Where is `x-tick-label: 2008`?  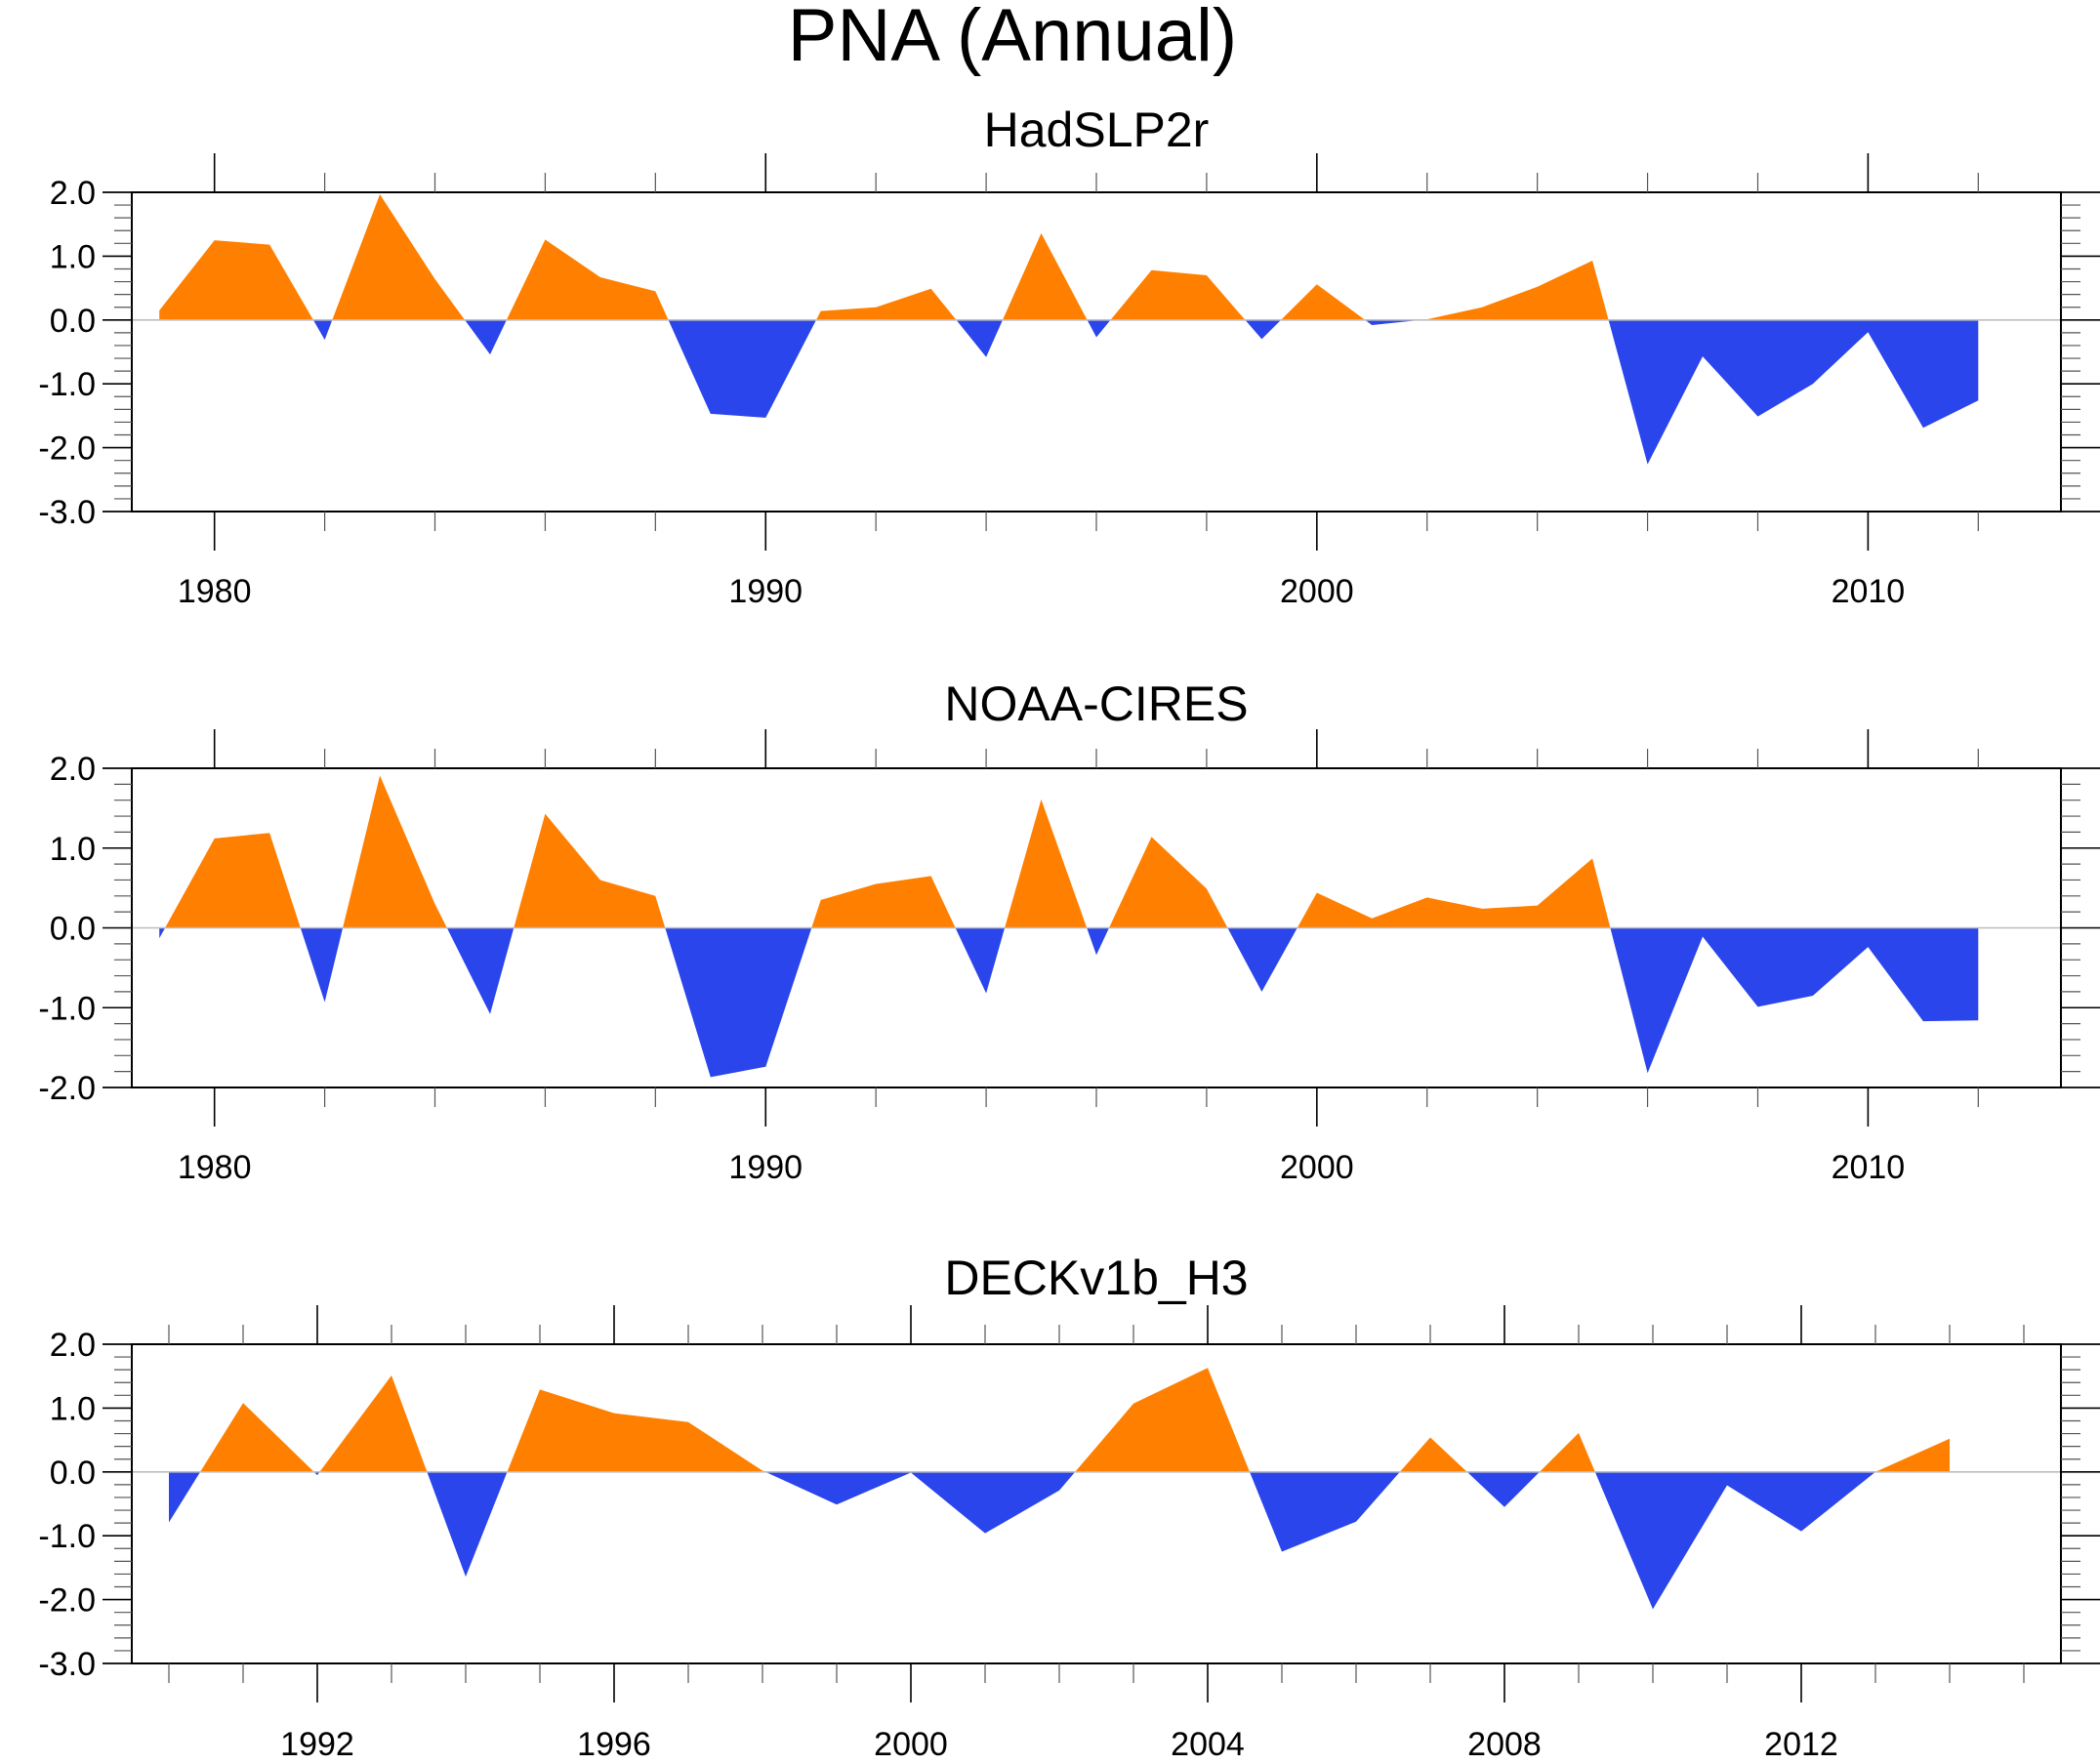
x-tick-label: 2008 is located at coordinates (1504, 1744).